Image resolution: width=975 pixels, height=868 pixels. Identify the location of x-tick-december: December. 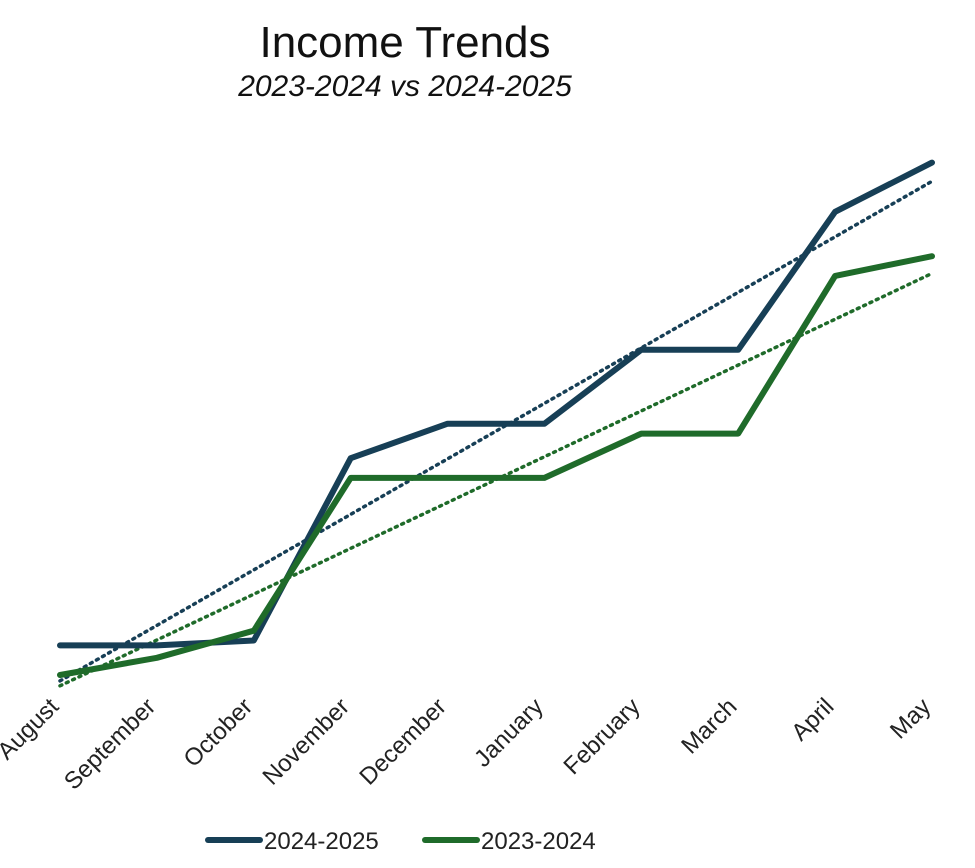
(402, 741).